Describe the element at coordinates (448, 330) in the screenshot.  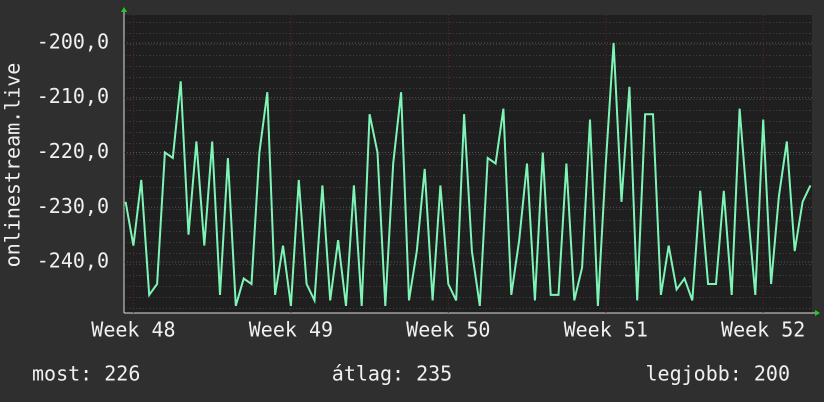
I see `x-tick-label: Week 50` at that location.